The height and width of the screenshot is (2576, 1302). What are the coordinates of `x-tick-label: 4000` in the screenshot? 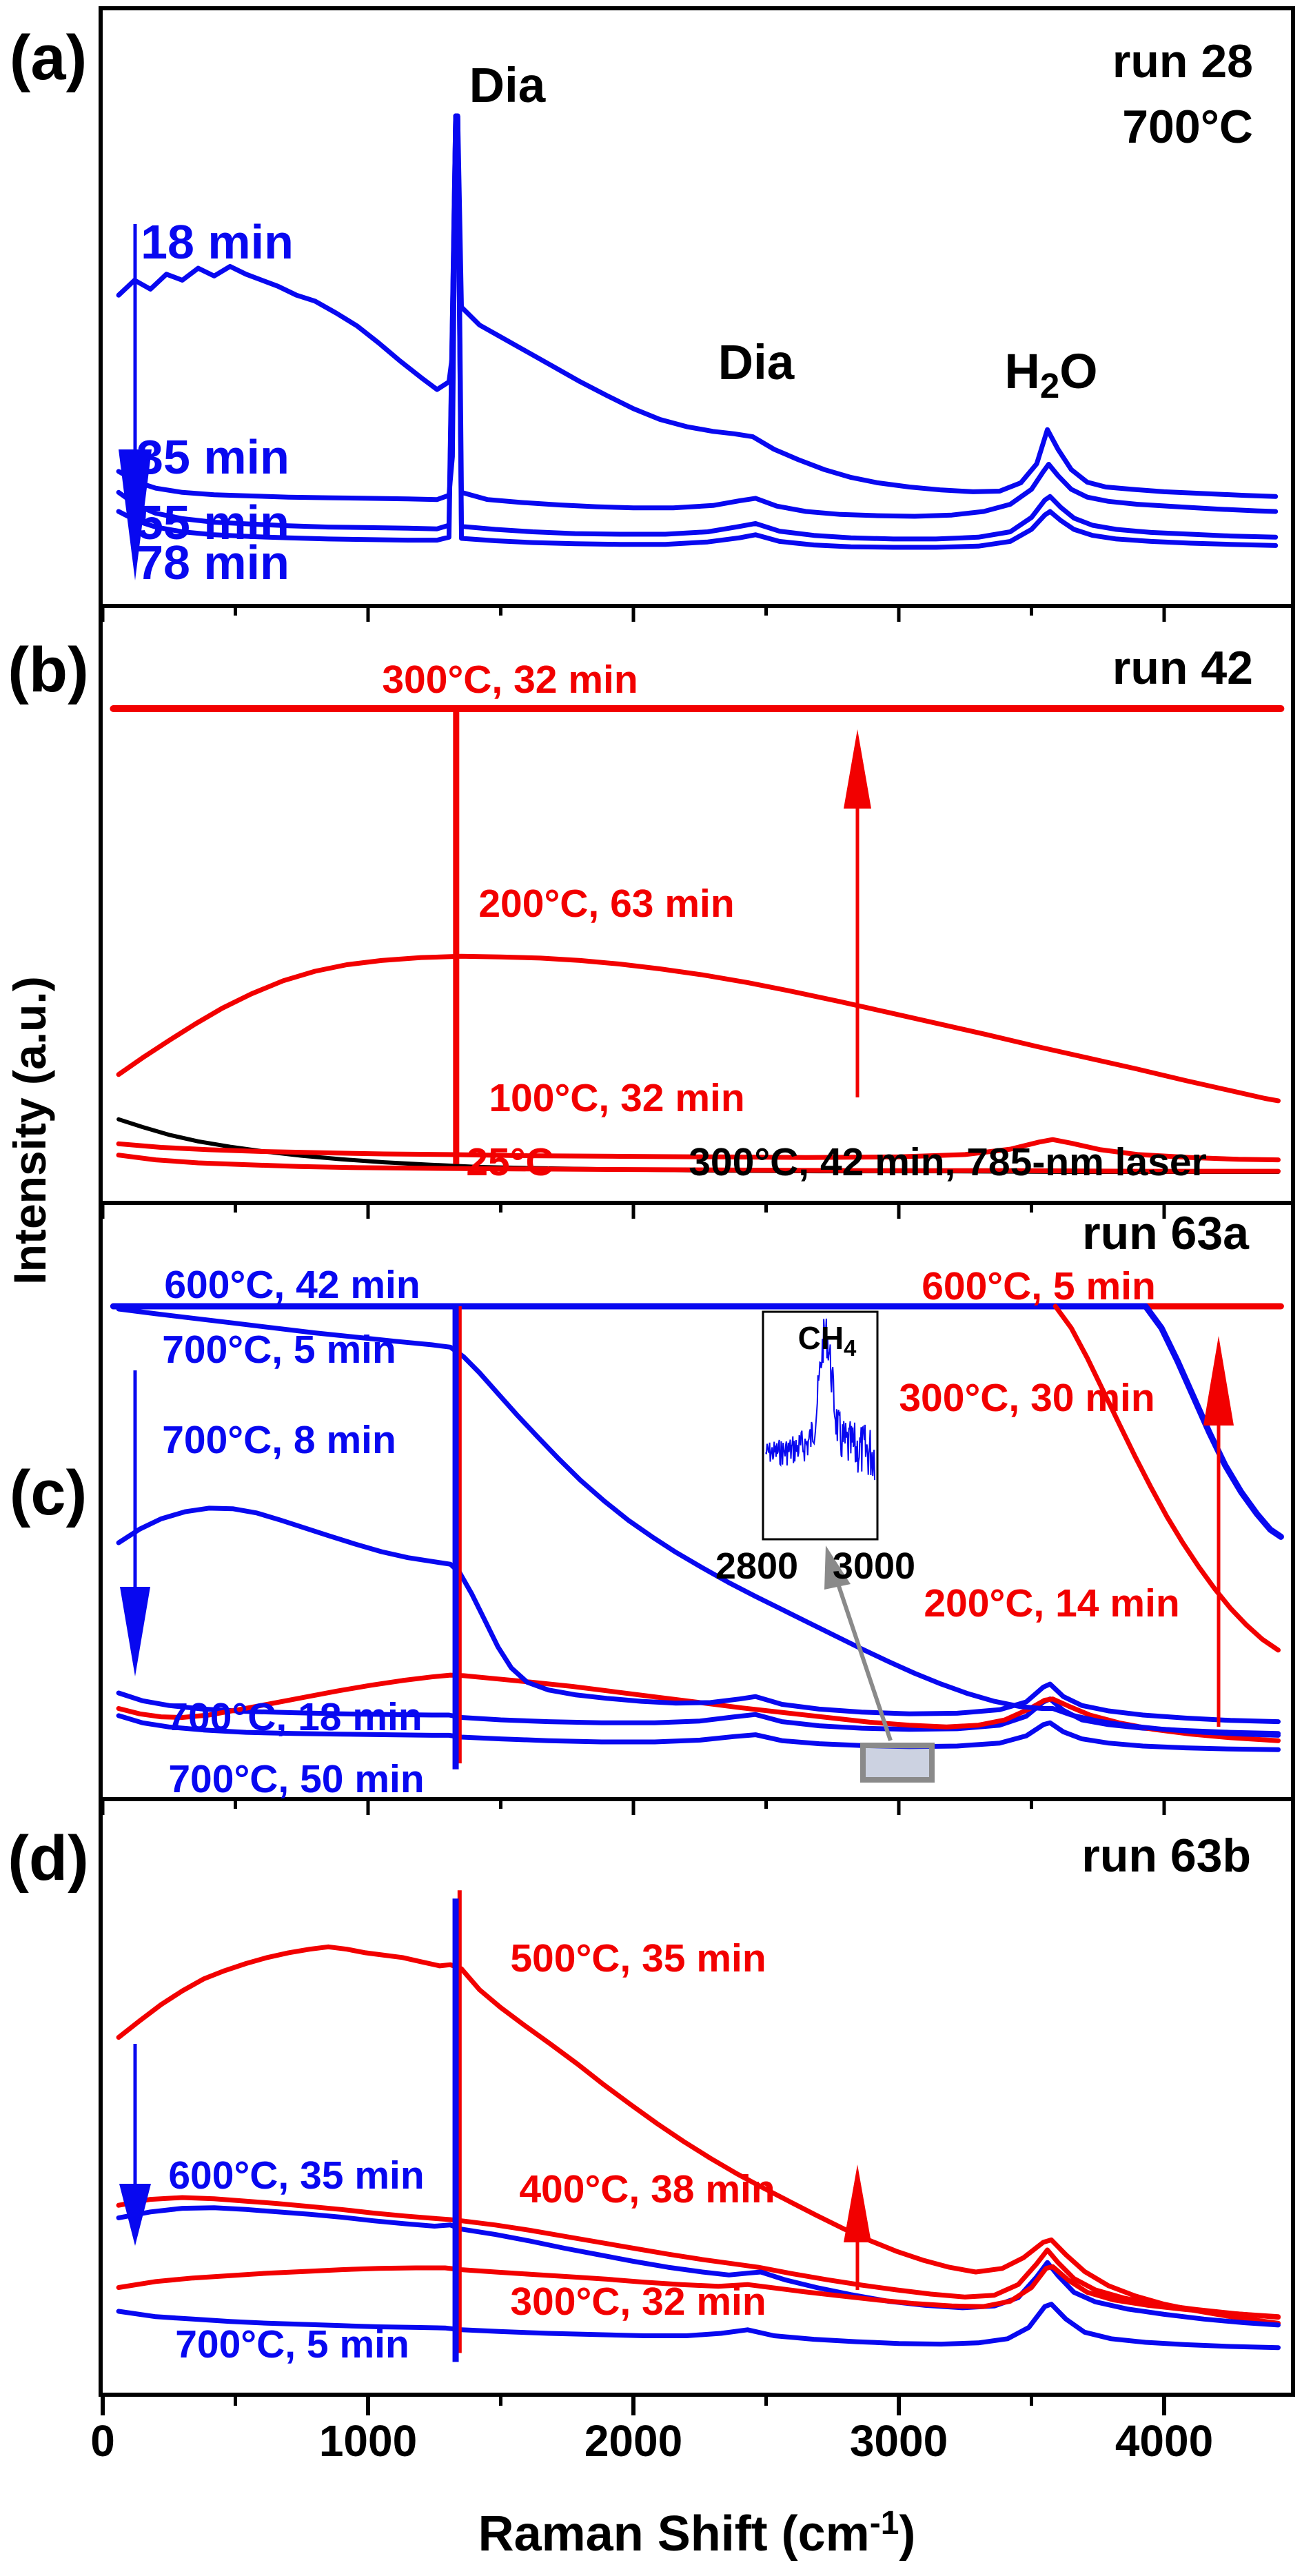 It's located at (1164, 2441).